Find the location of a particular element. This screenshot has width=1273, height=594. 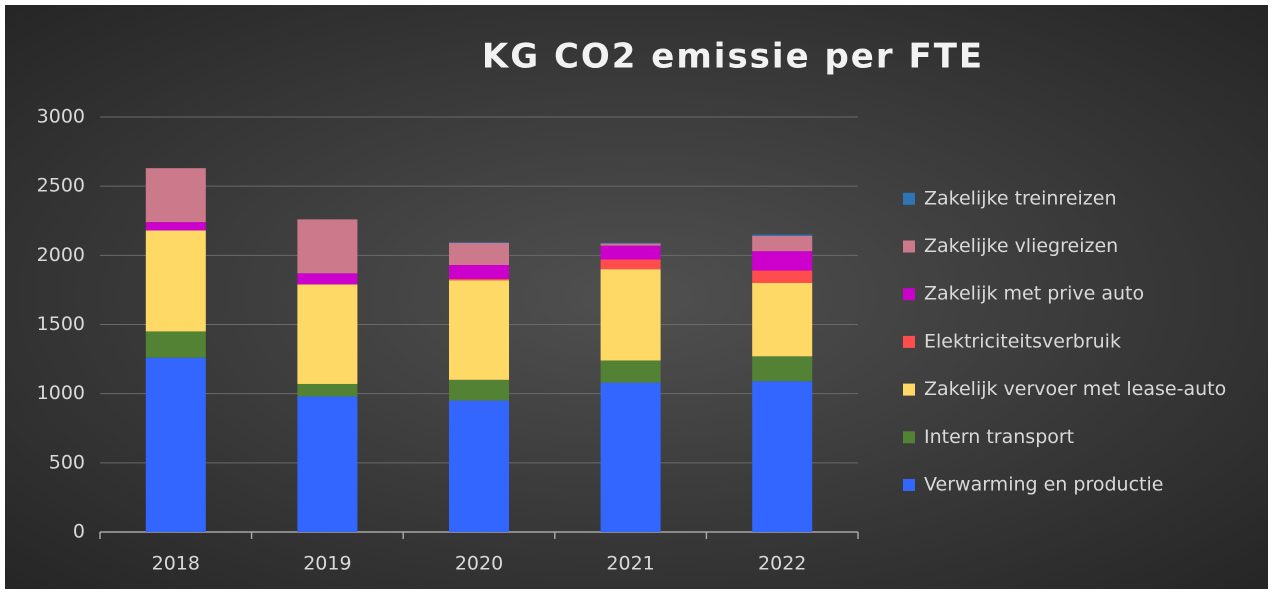

x-tick-label: 2018 is located at coordinates (176, 564).